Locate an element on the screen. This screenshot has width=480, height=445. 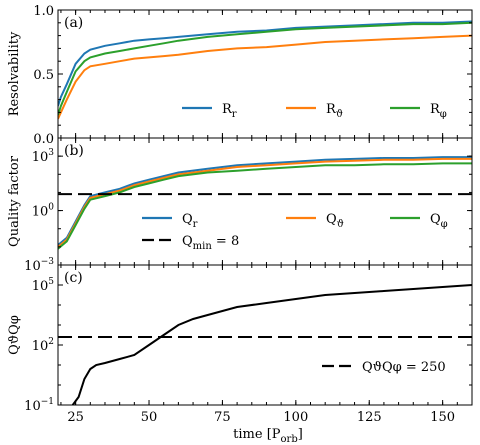
y-tick-label: 10⁻¹ is located at coordinates (39, 405).